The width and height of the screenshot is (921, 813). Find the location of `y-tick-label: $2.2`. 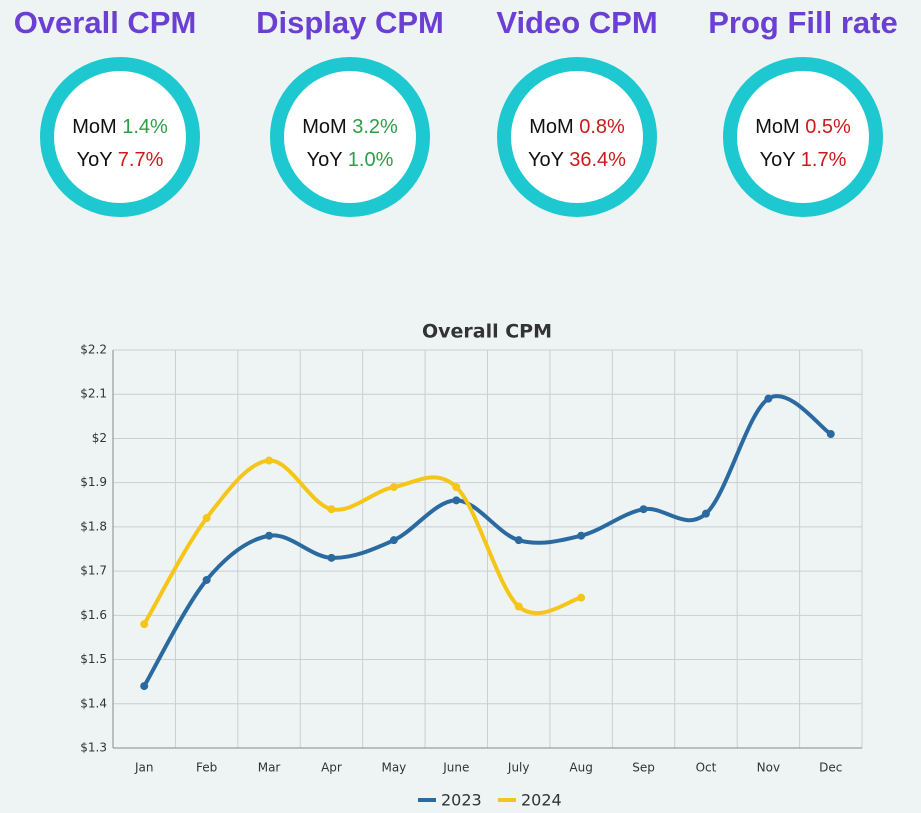

y-tick-label: $2.2 is located at coordinates (93, 350).